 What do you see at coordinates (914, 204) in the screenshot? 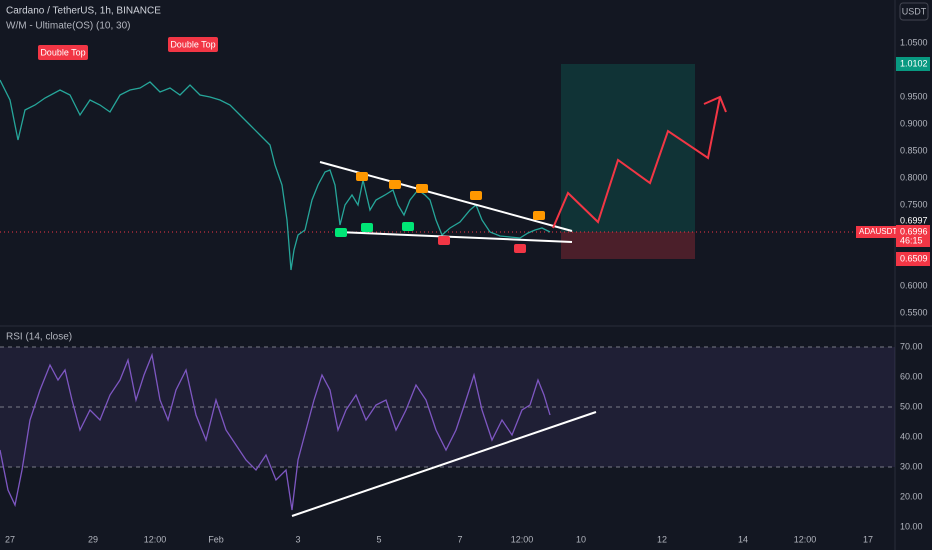
I see `price-label: 0.7500` at bounding box center [914, 204].